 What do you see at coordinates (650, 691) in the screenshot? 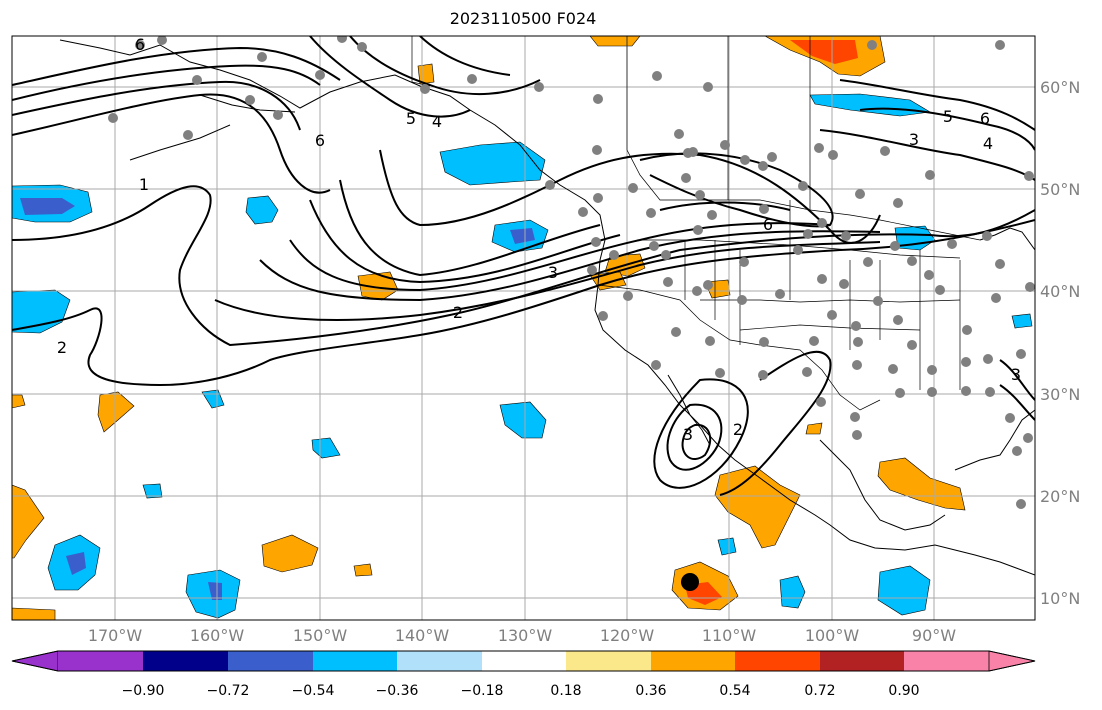
I see `colorbar-tick-label: 0.36` at bounding box center [650, 691].